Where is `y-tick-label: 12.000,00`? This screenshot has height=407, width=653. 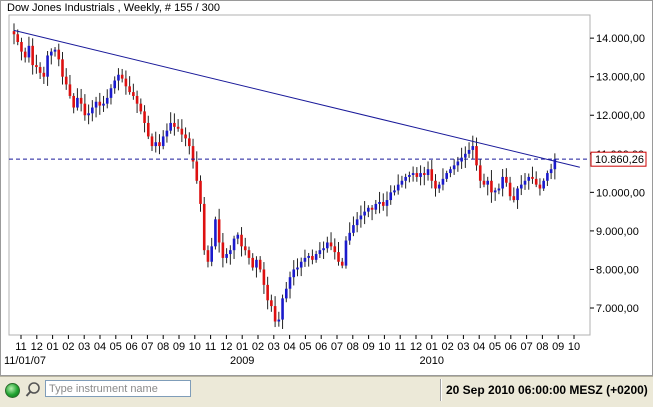
y-tick-label: 12.000,00 is located at coordinates (620, 116).